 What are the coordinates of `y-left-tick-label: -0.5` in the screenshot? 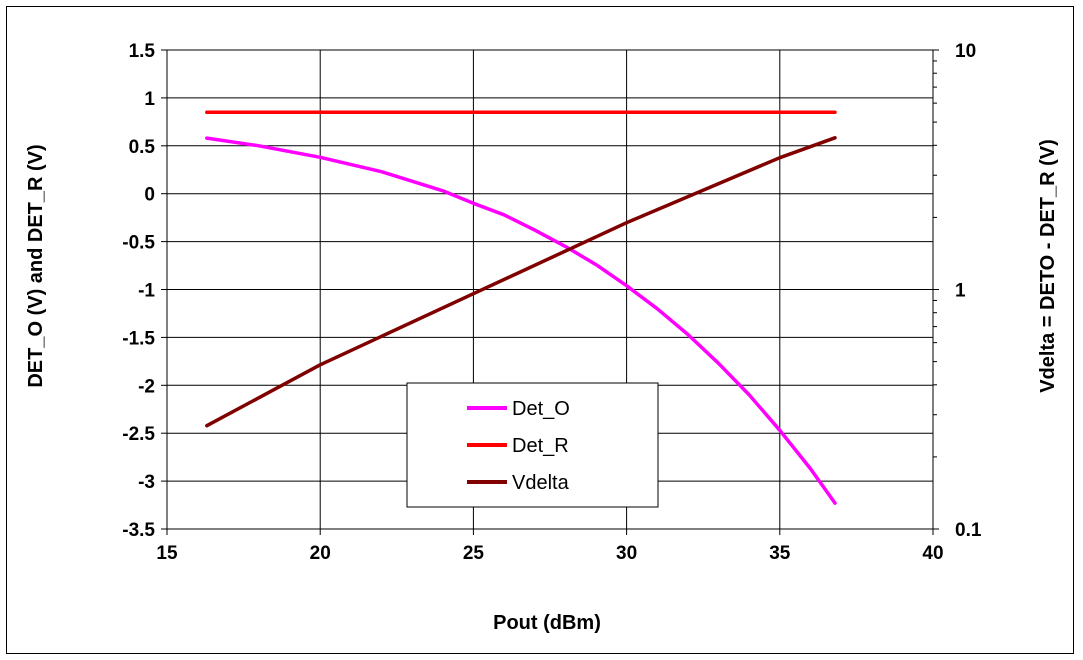 It's located at (138, 243).